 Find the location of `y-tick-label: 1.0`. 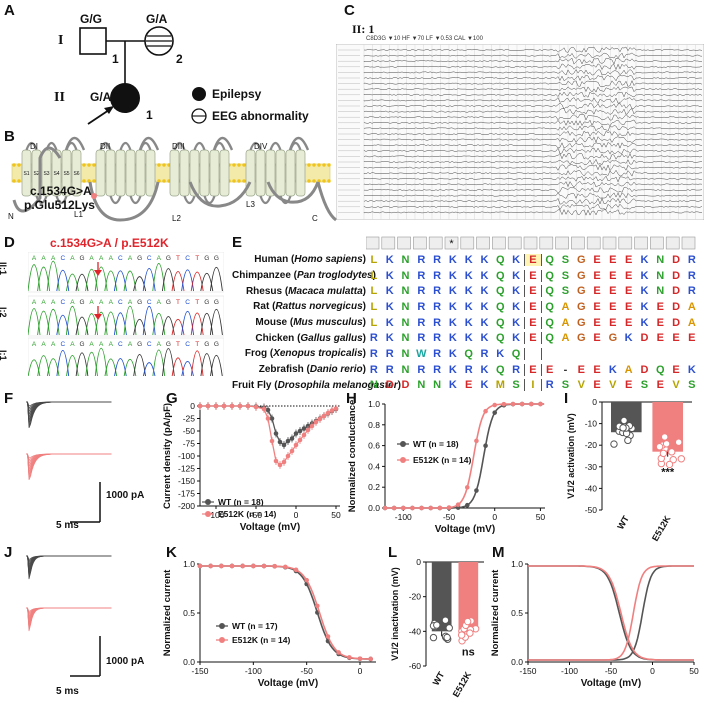

y-tick-label: 1.0 is located at coordinates (374, 404).